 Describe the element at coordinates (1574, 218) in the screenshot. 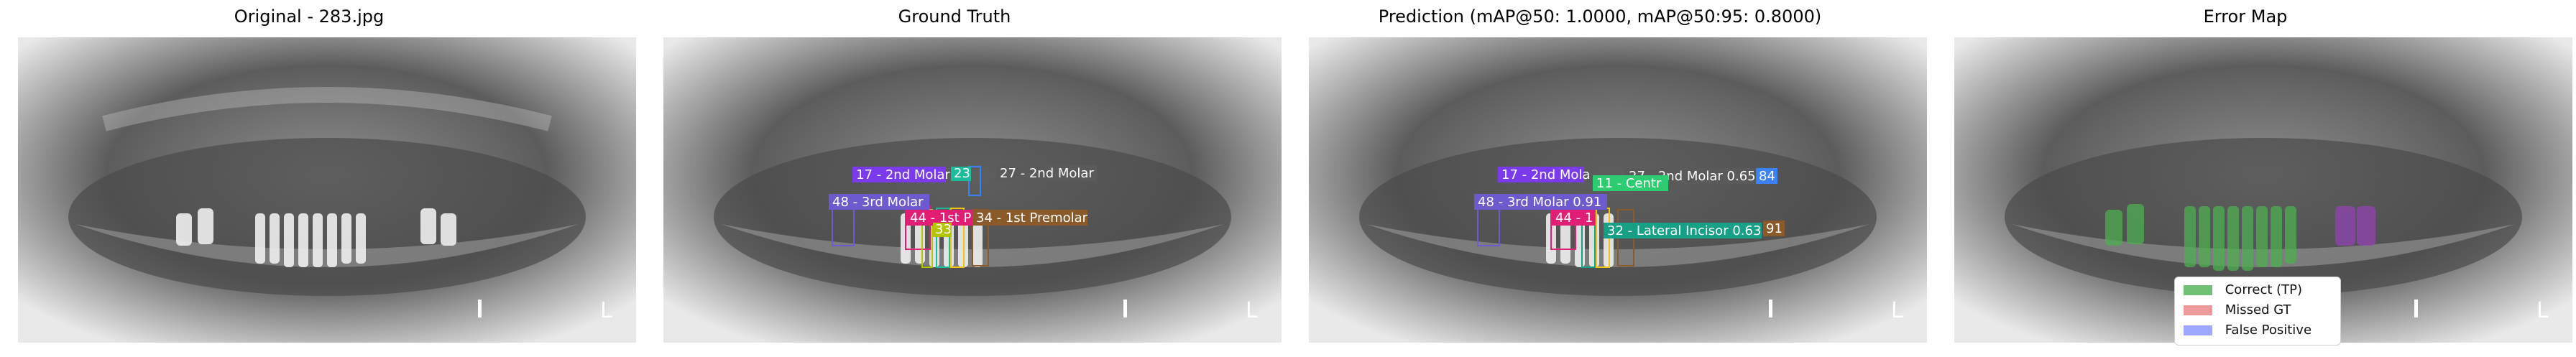

I see `pred-label-44: 44 - 1` at that location.